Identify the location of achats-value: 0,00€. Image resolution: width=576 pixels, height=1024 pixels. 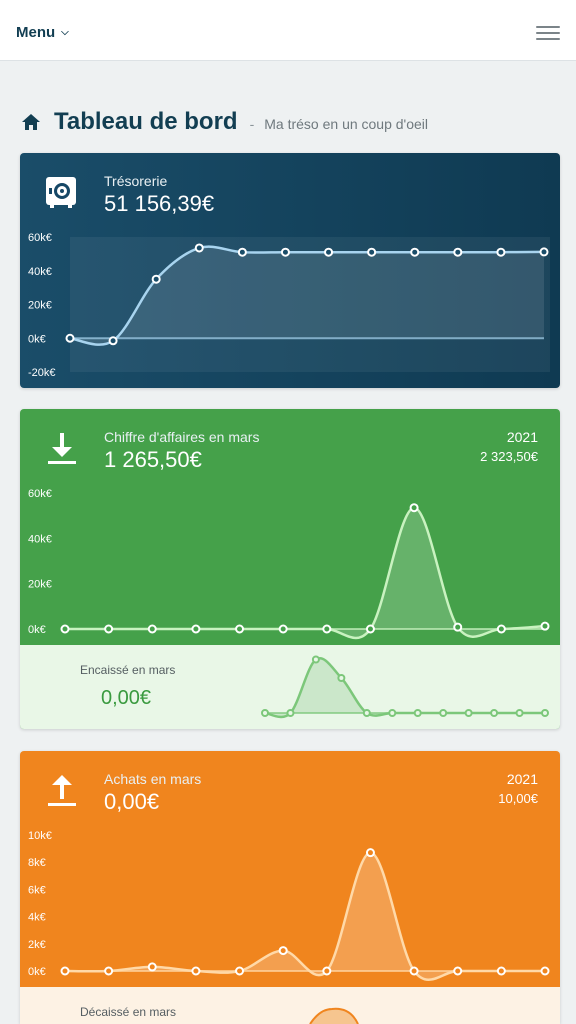
(132, 801).